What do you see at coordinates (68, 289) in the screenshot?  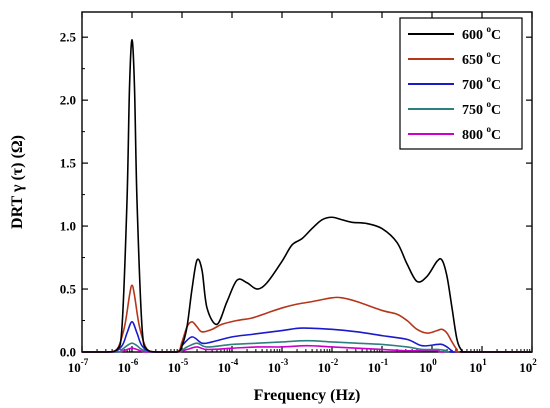 I see `y-tick-label: 0.5` at bounding box center [68, 289].